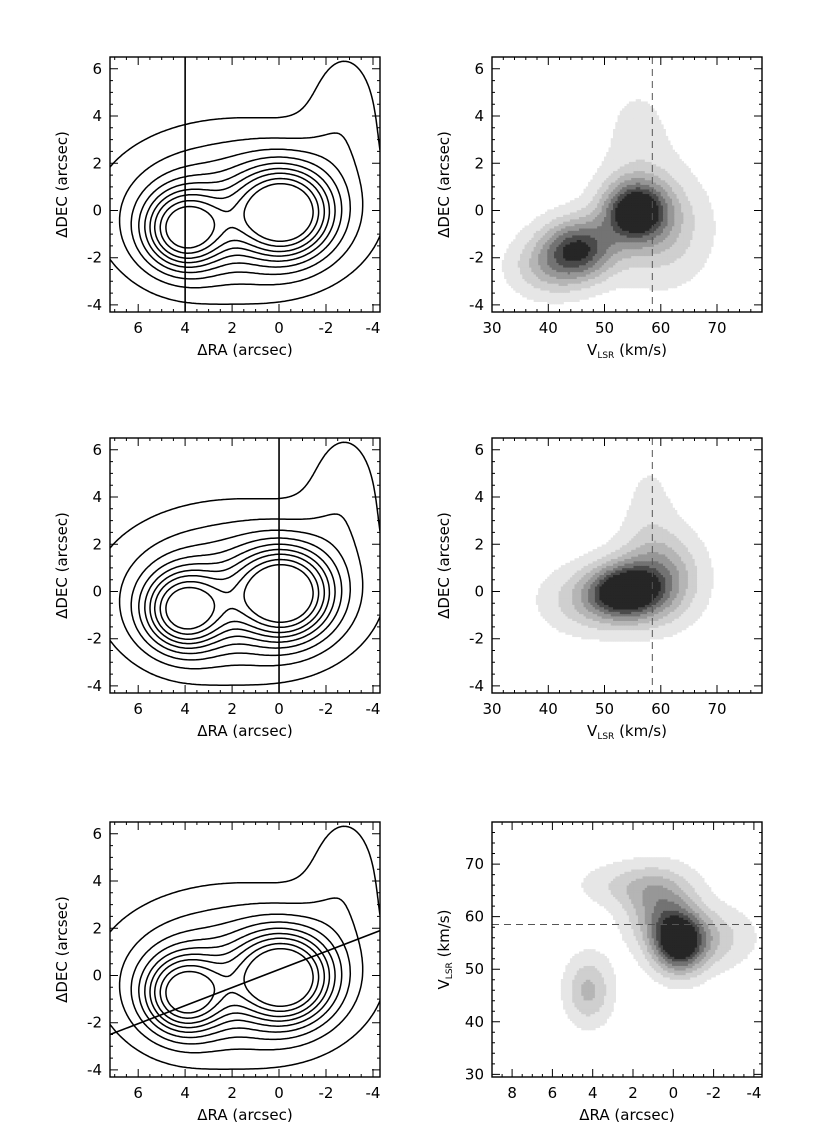 This screenshot has height=1148, width=830. Describe the element at coordinates (232, 328) in the screenshot. I see `x-tick-label: 2` at that location.